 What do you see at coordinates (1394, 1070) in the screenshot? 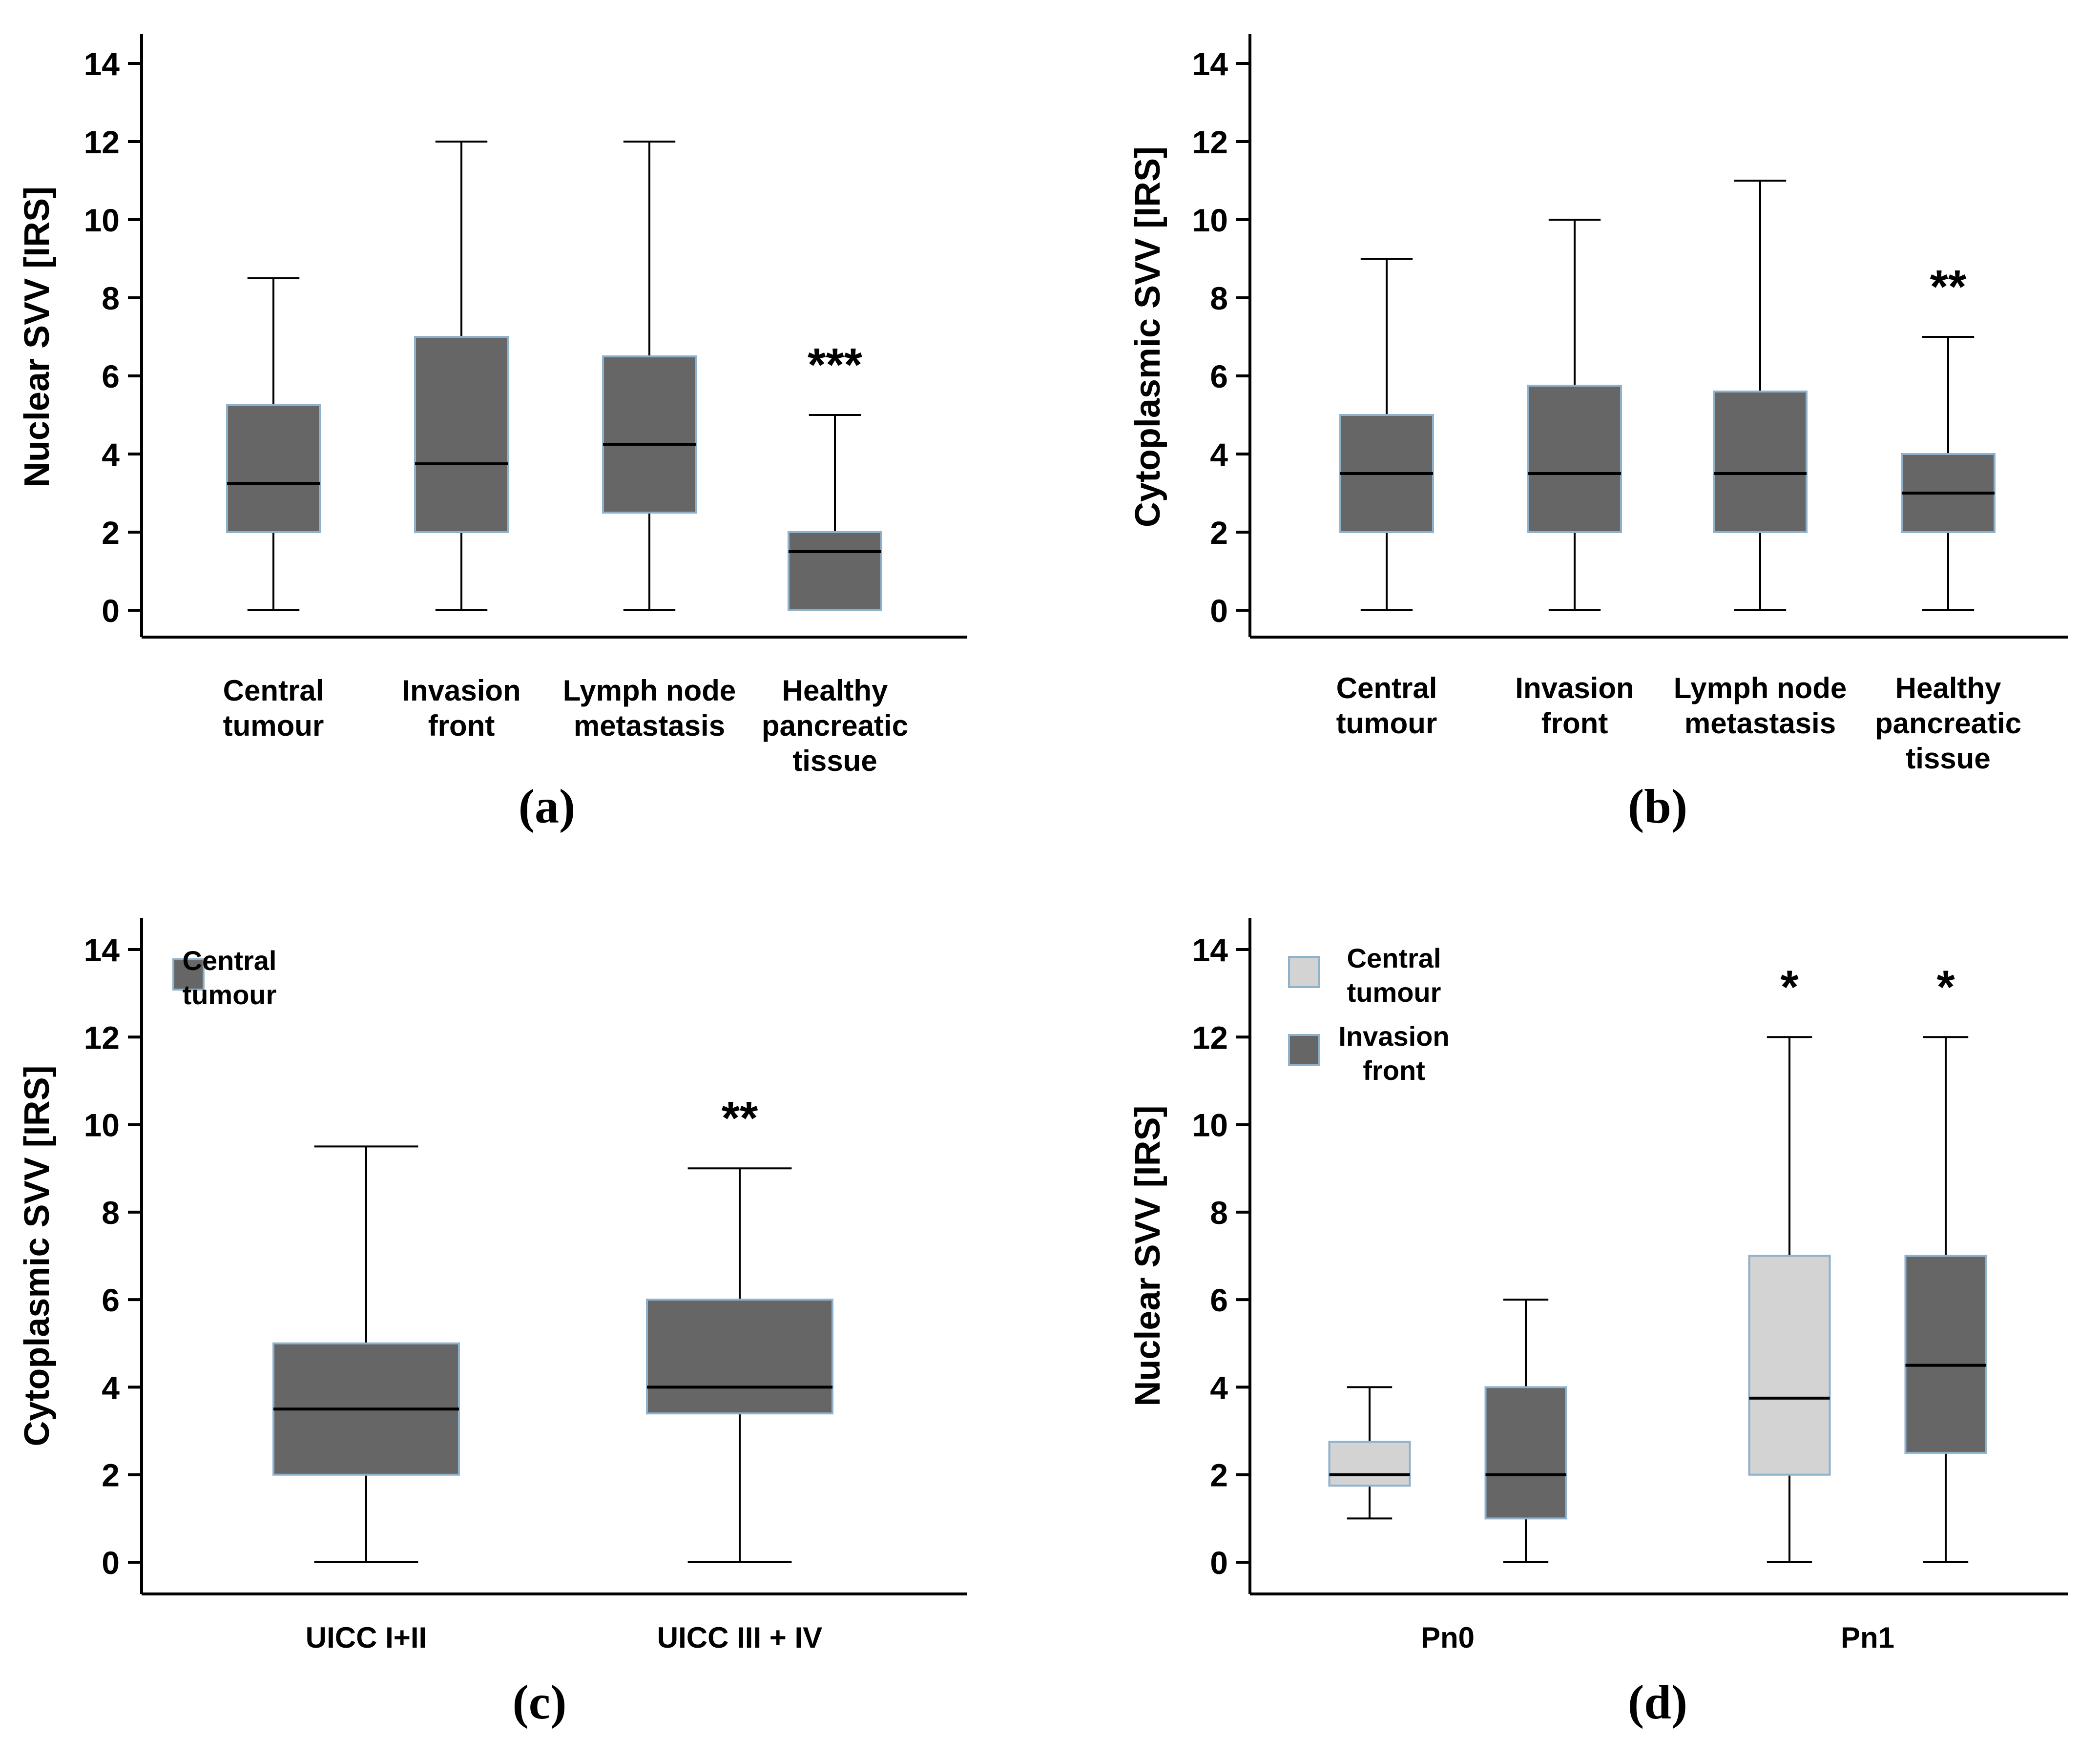
I see `legend-label: front` at bounding box center [1394, 1070].